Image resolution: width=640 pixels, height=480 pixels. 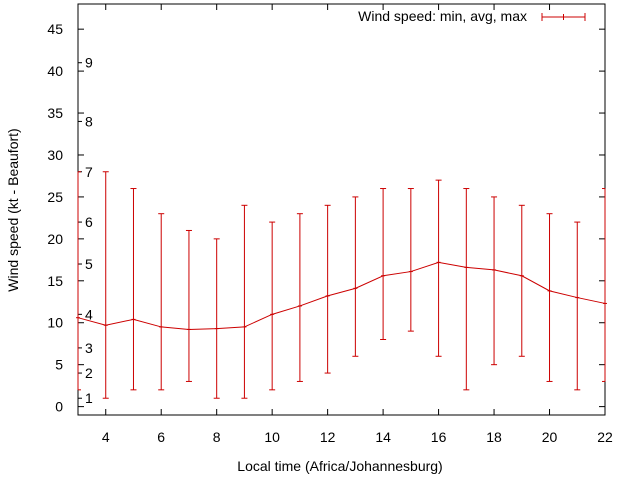 I want to click on y-tick-label: 45, so click(x=55, y=29).